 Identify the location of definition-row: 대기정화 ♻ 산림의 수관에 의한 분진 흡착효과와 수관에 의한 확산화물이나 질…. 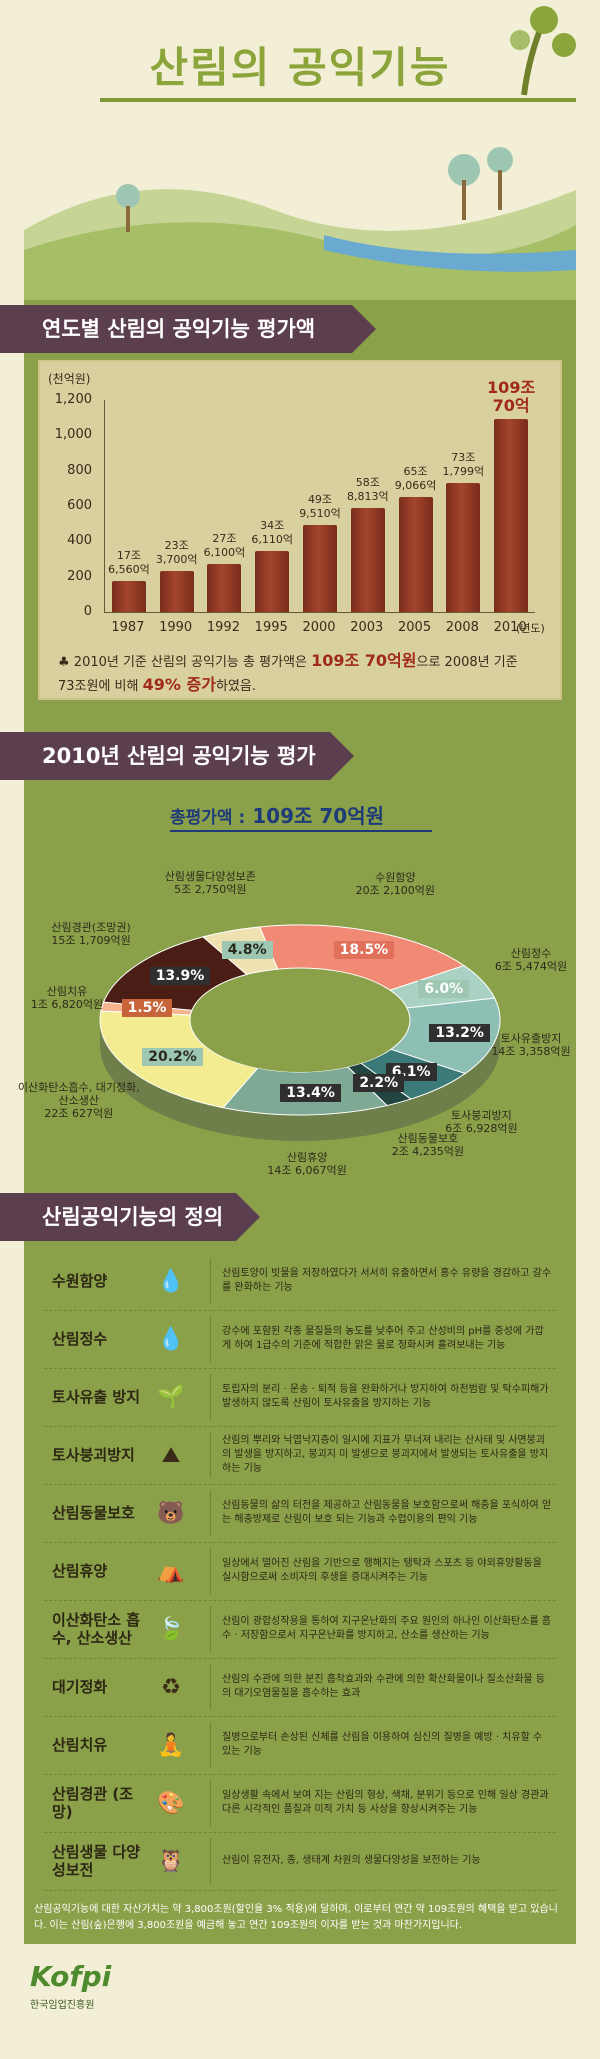
(300, 1687).